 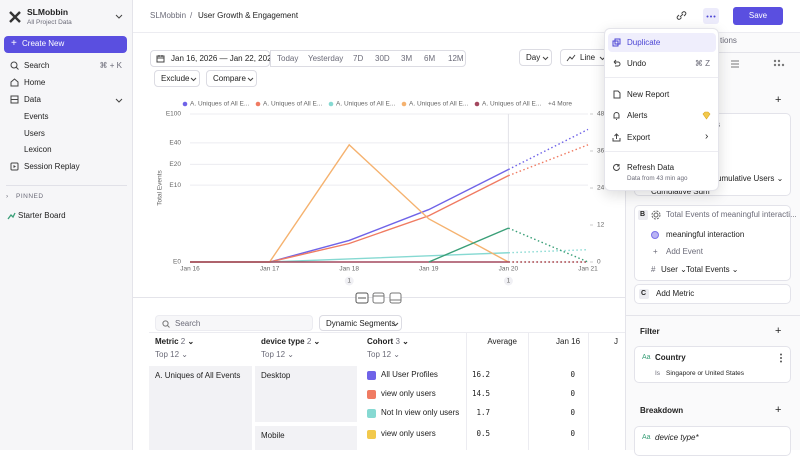 What do you see at coordinates (49, 22) in the screenshot?
I see `project-name: All Project Data` at bounding box center [49, 22].